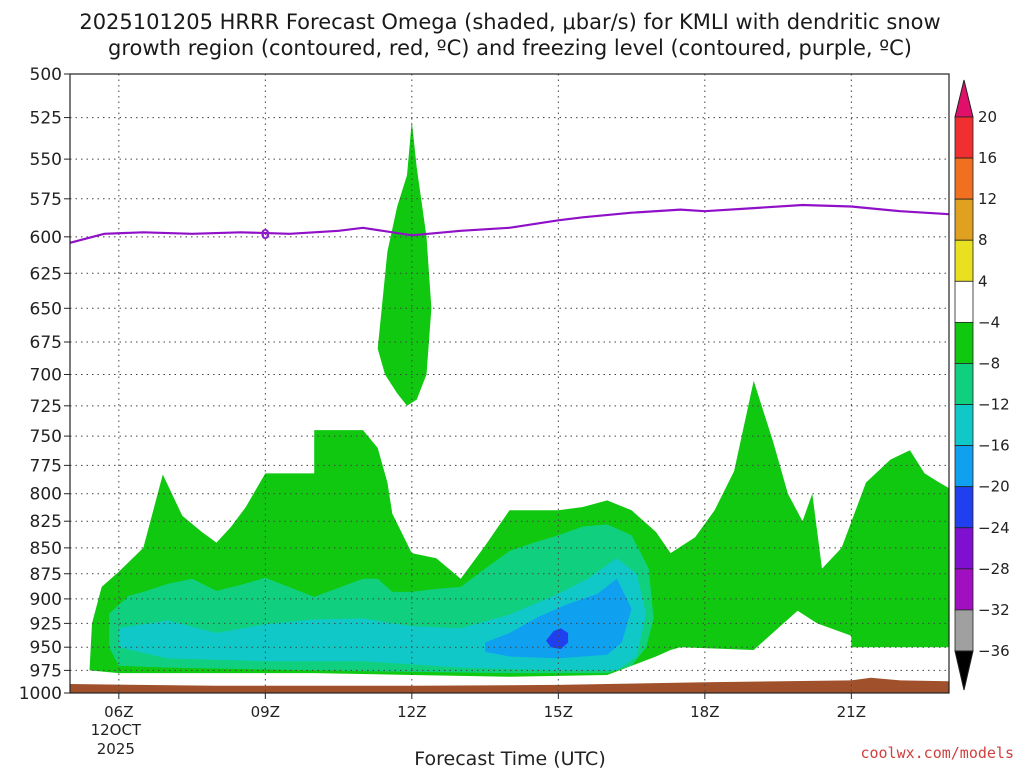 Image resolution: width=1024 pixels, height=768 pixels. What do you see at coordinates (994, 528) in the screenshot?
I see `colorbar-label-10: −24` at bounding box center [994, 528].